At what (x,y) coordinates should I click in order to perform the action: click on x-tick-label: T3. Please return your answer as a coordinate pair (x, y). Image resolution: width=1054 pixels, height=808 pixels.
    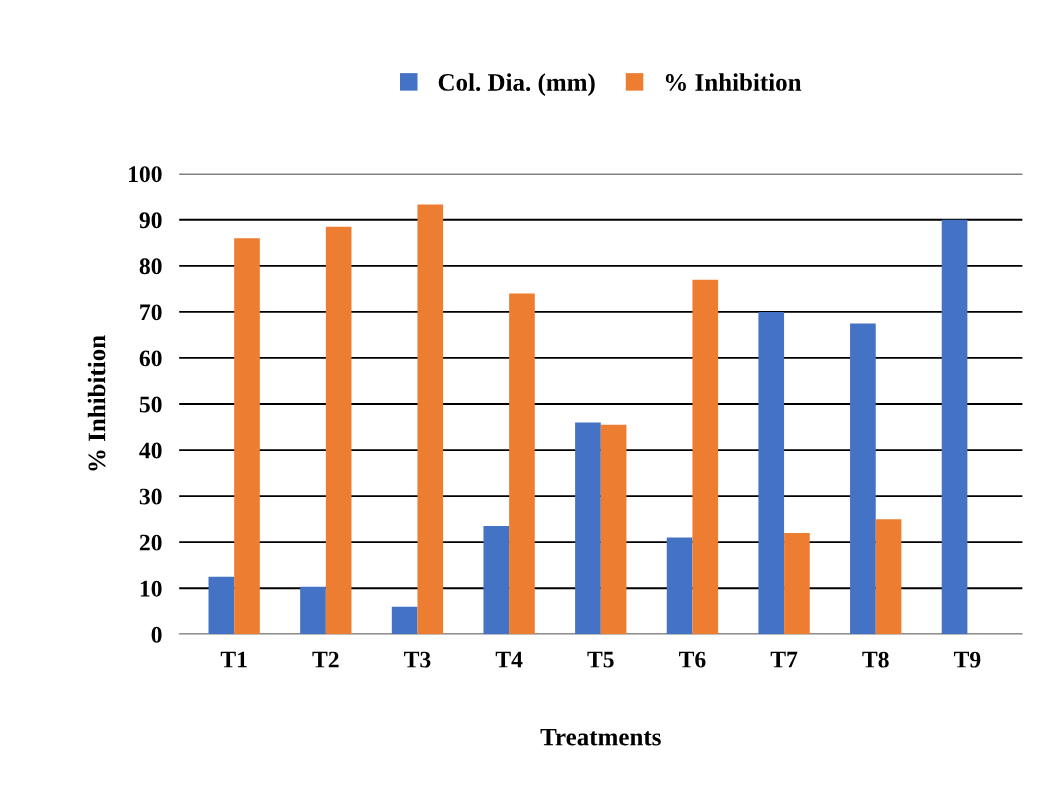
    Looking at the image, I should click on (417, 659).